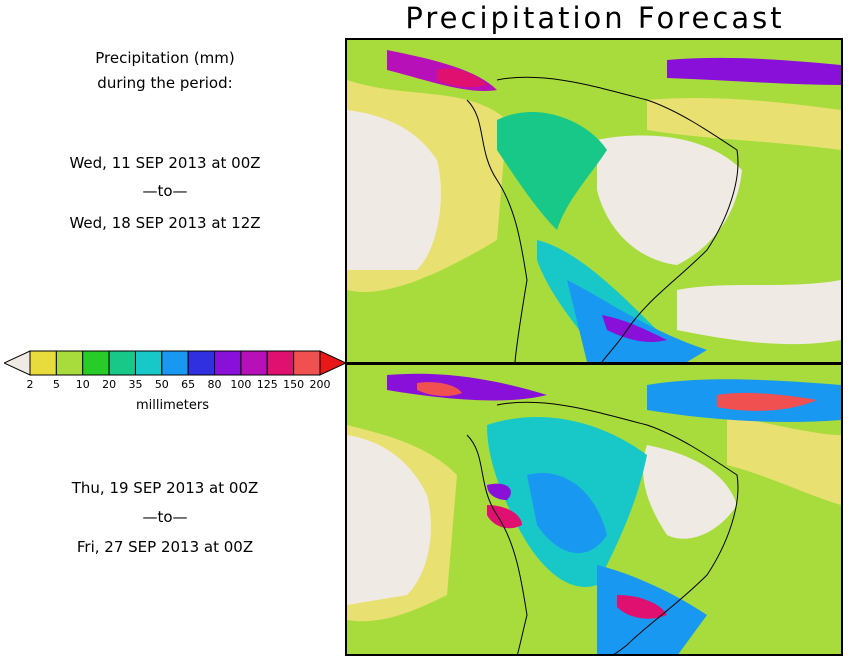  Describe the element at coordinates (172, 405) in the screenshot. I see `colorbar-units-label: millimeters` at that location.